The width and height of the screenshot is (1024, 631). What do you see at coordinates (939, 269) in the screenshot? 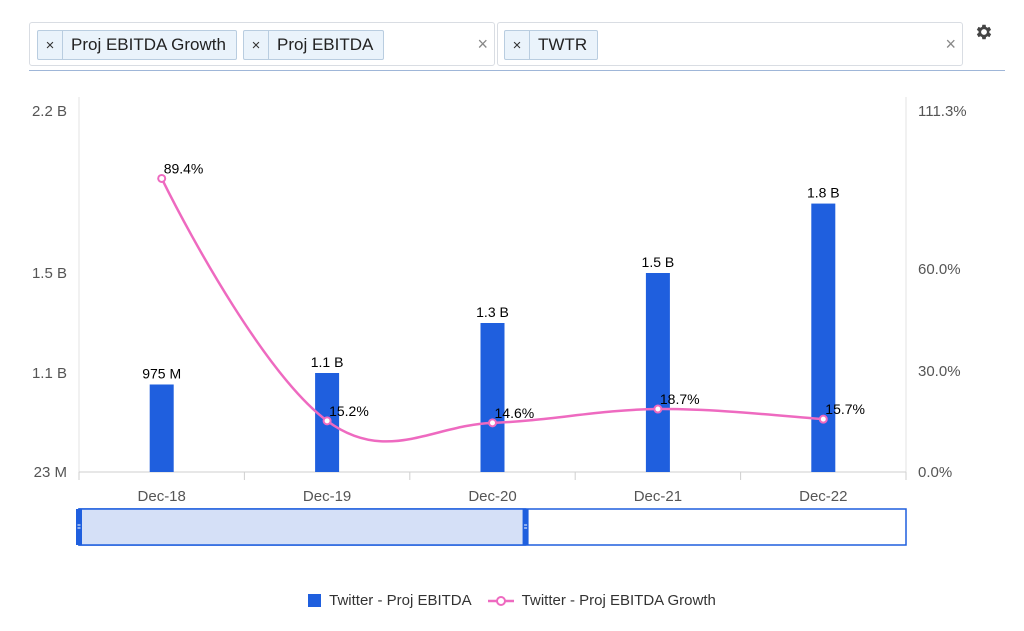
I see `y-right-tick-label: 60.0%` at bounding box center [939, 269].